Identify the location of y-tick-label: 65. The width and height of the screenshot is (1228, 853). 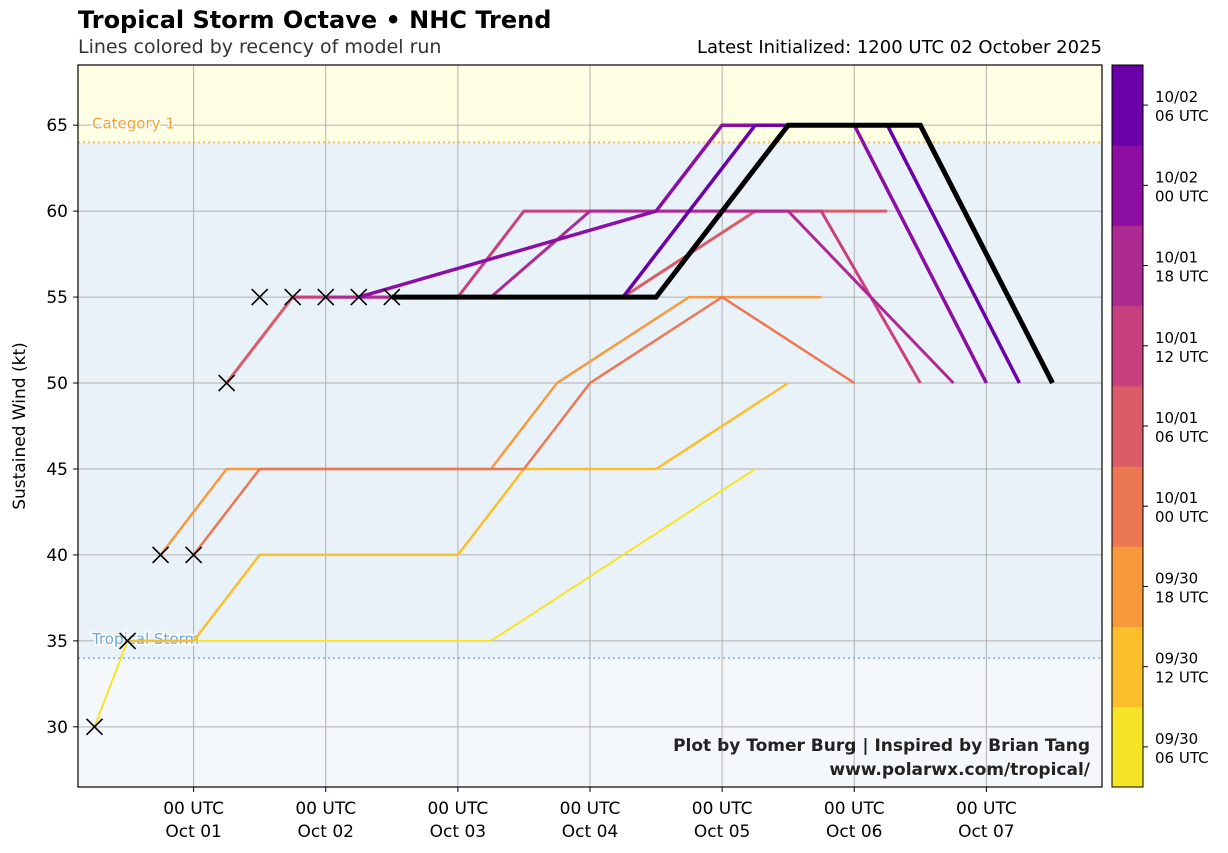
(57, 126).